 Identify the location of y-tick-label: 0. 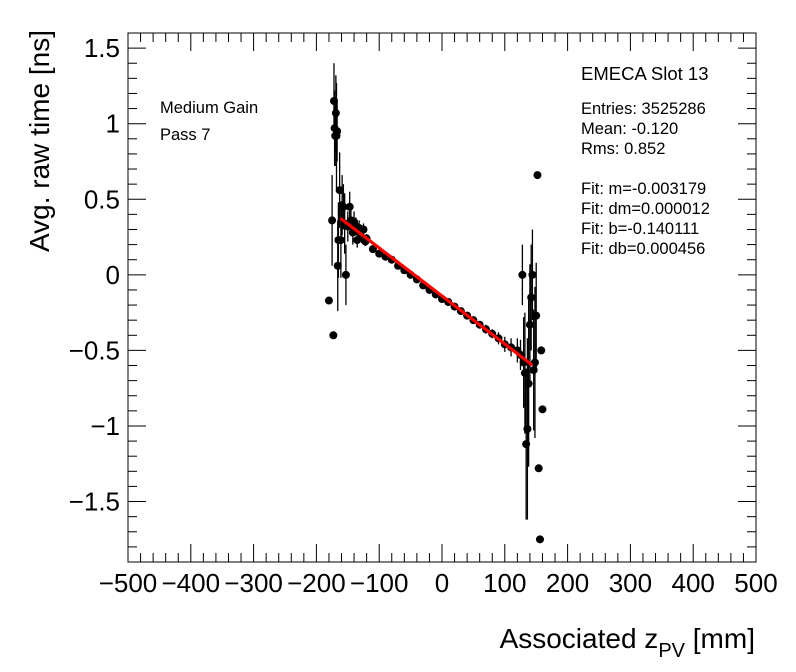
(113, 275).